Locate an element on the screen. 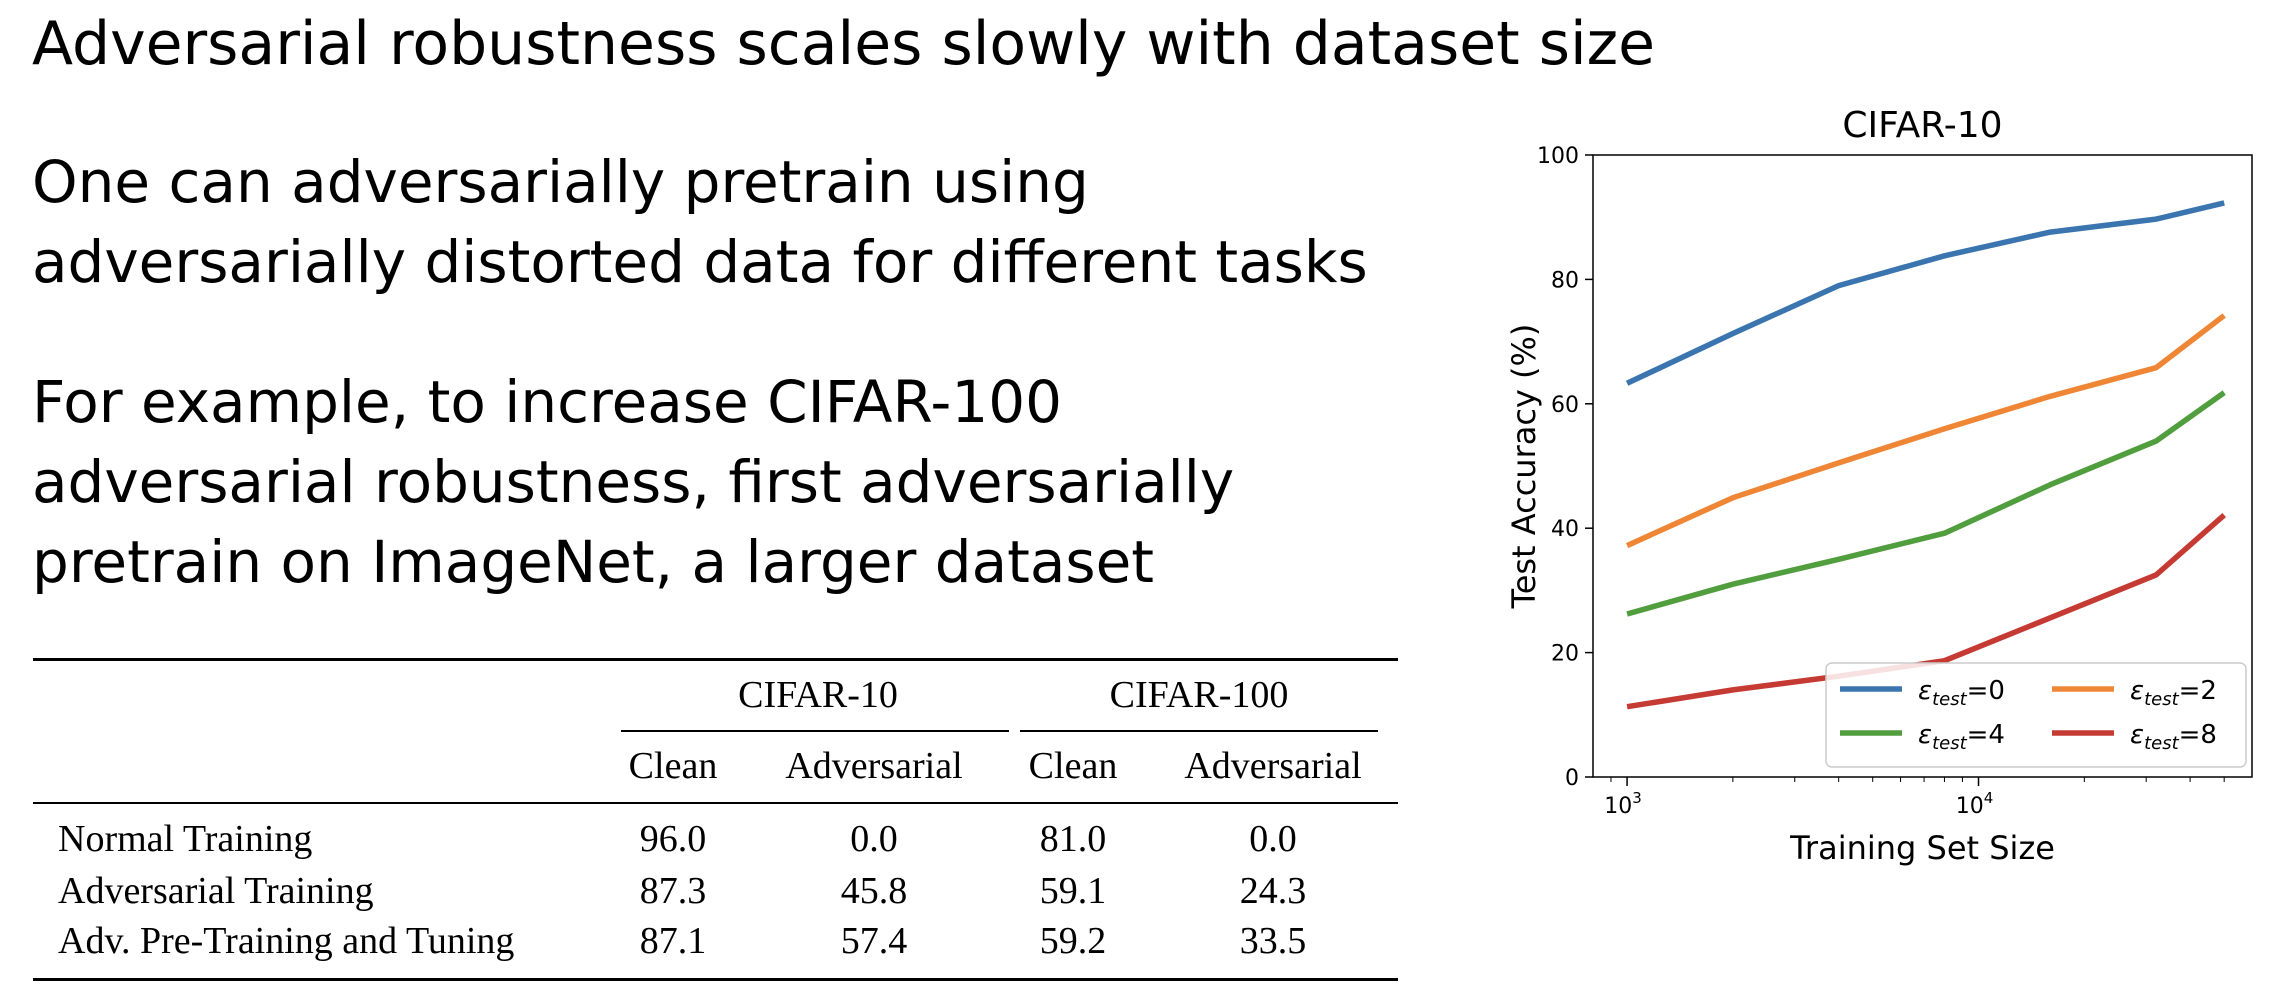  y-axis-label: Test Accuracy (%) is located at coordinates (1524, 467).